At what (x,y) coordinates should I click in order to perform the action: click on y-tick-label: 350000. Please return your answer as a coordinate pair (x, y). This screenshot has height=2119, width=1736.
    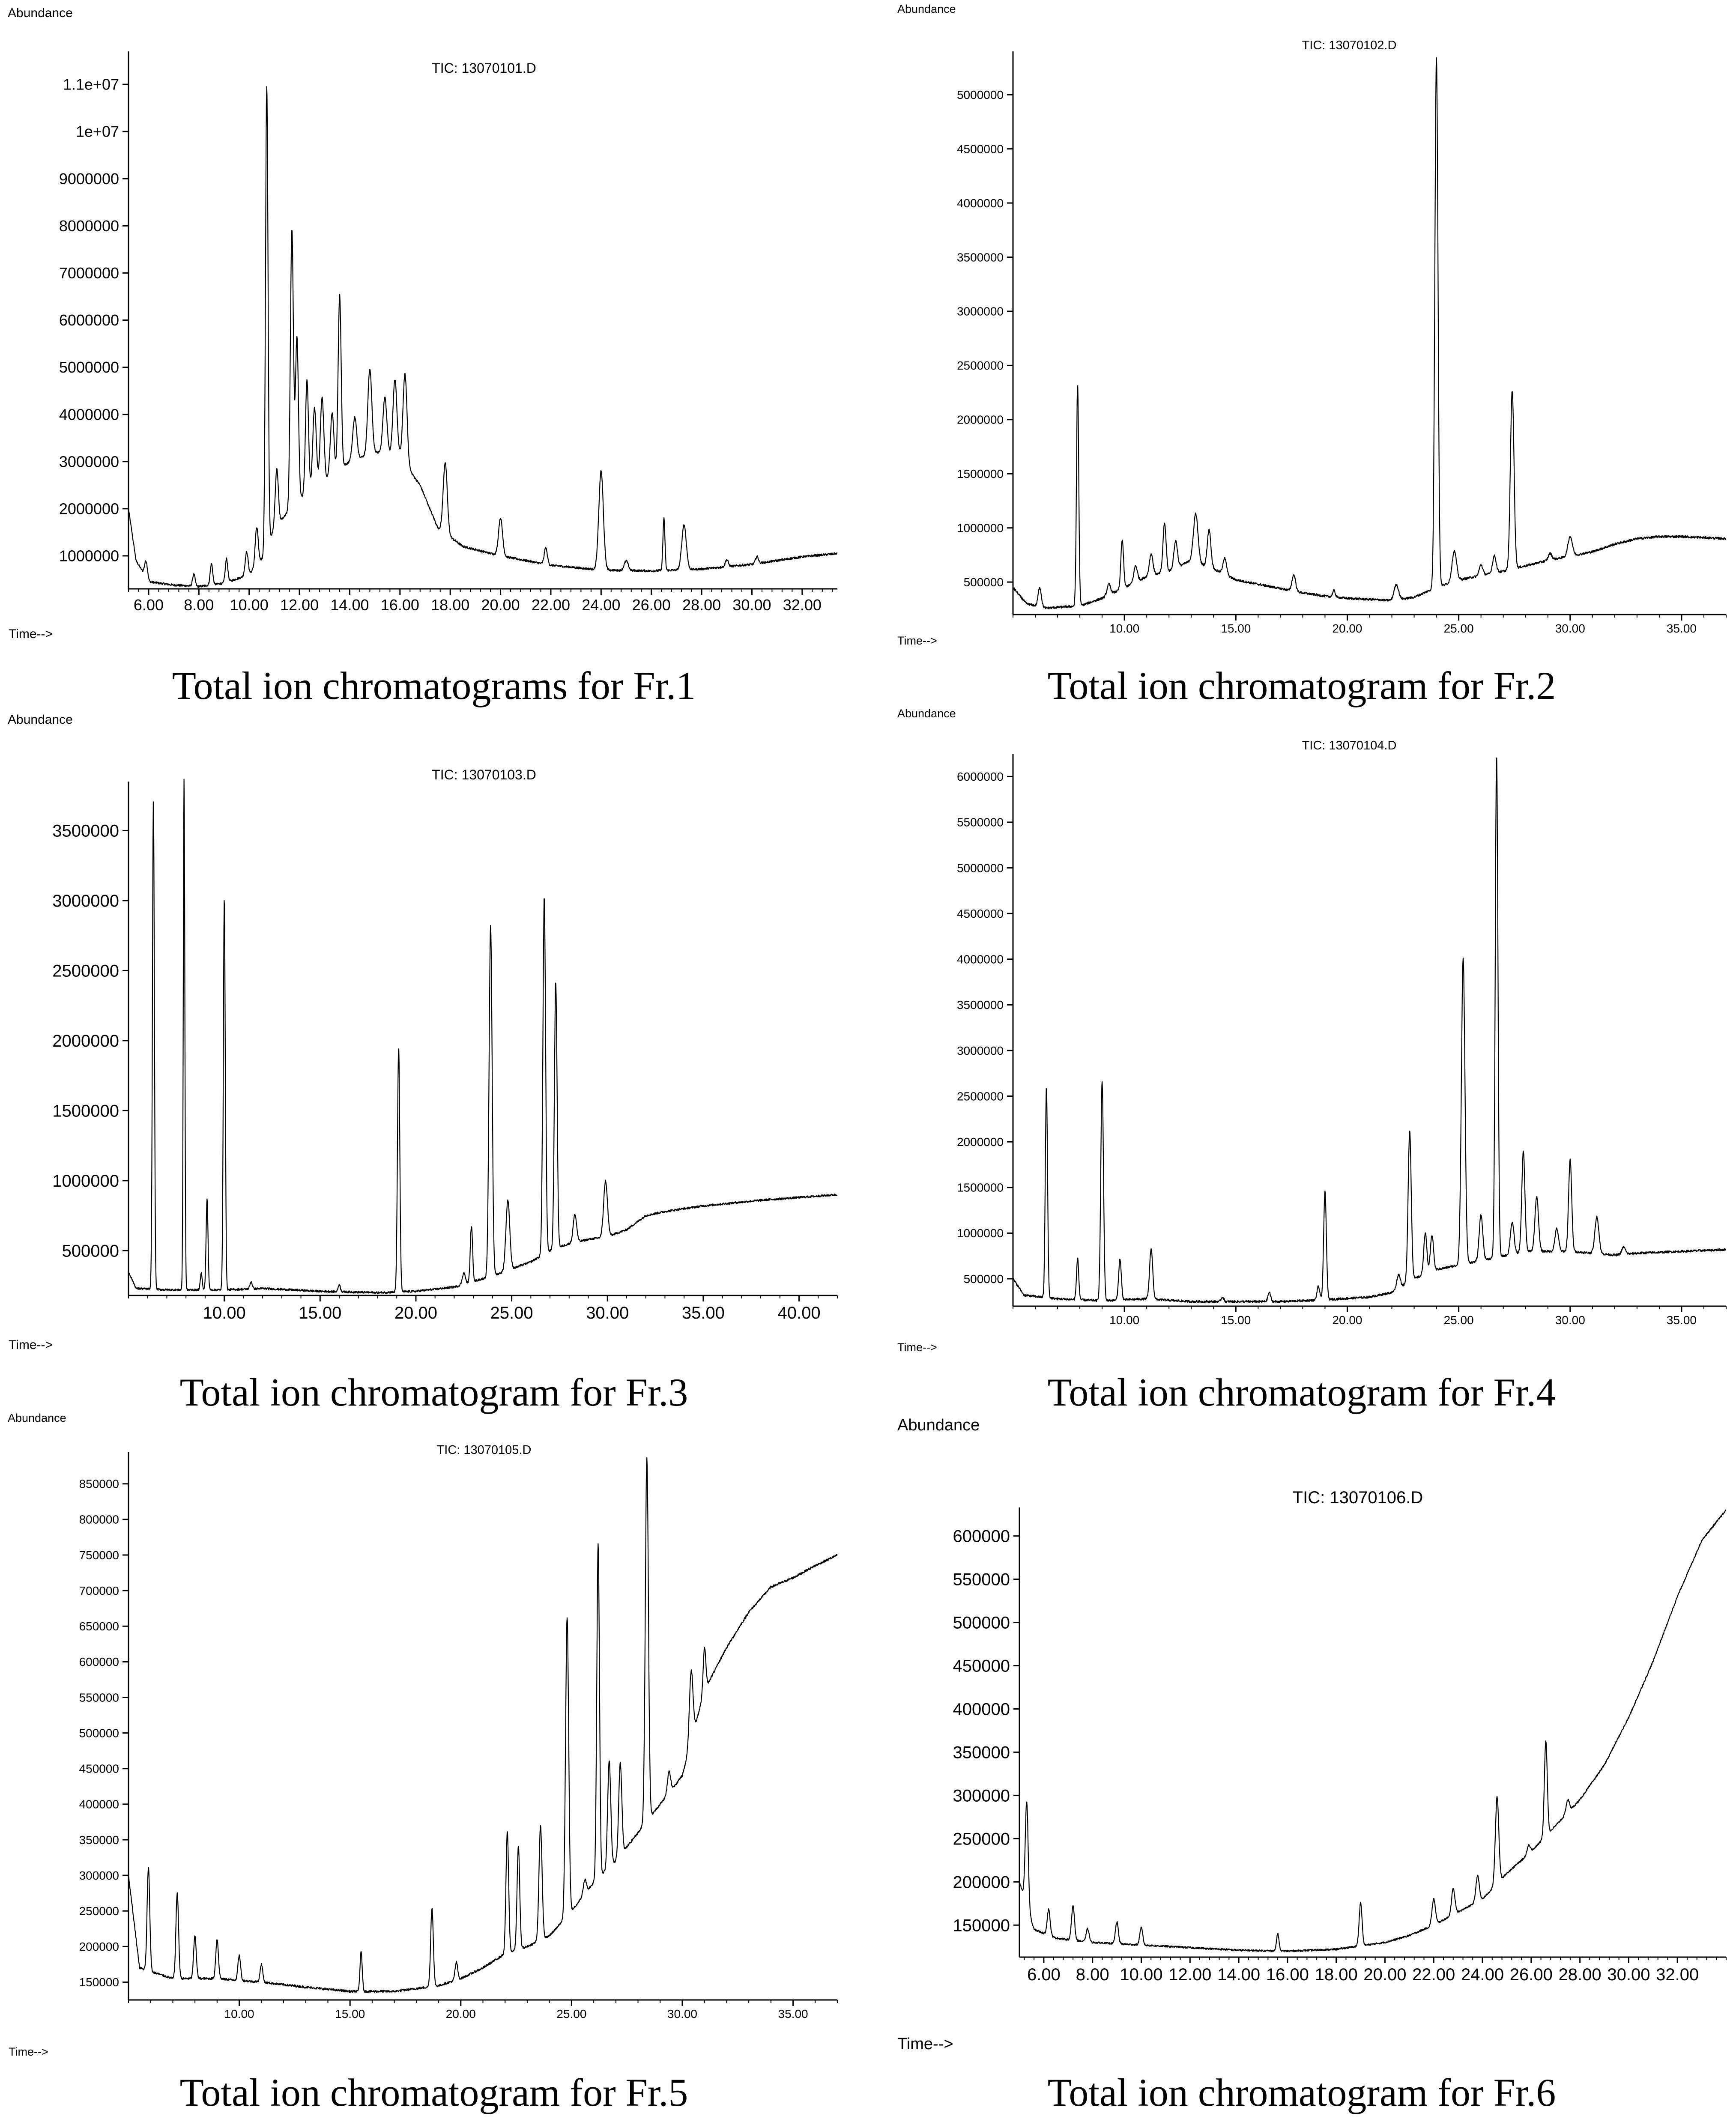
    Looking at the image, I should click on (981, 1752).